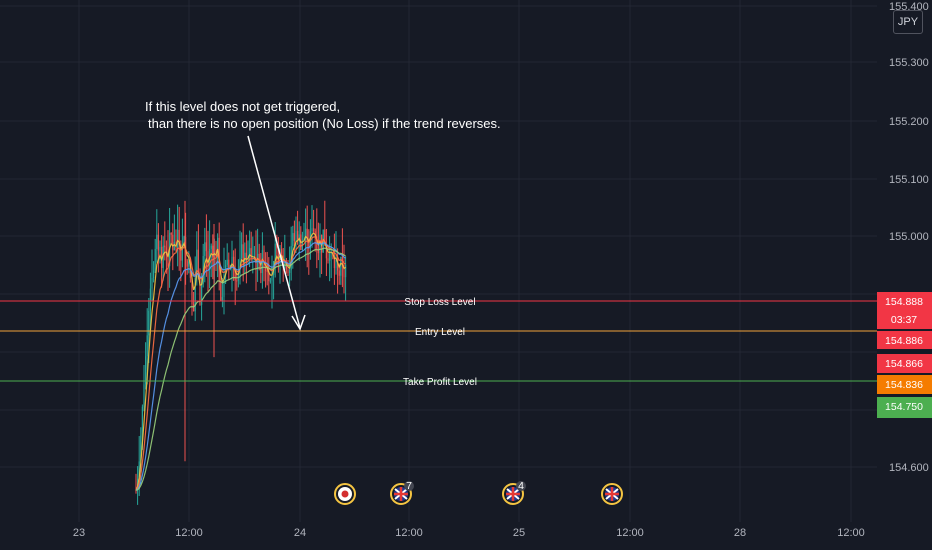  I want to click on price-tag-value: 154.836, so click(904, 385).